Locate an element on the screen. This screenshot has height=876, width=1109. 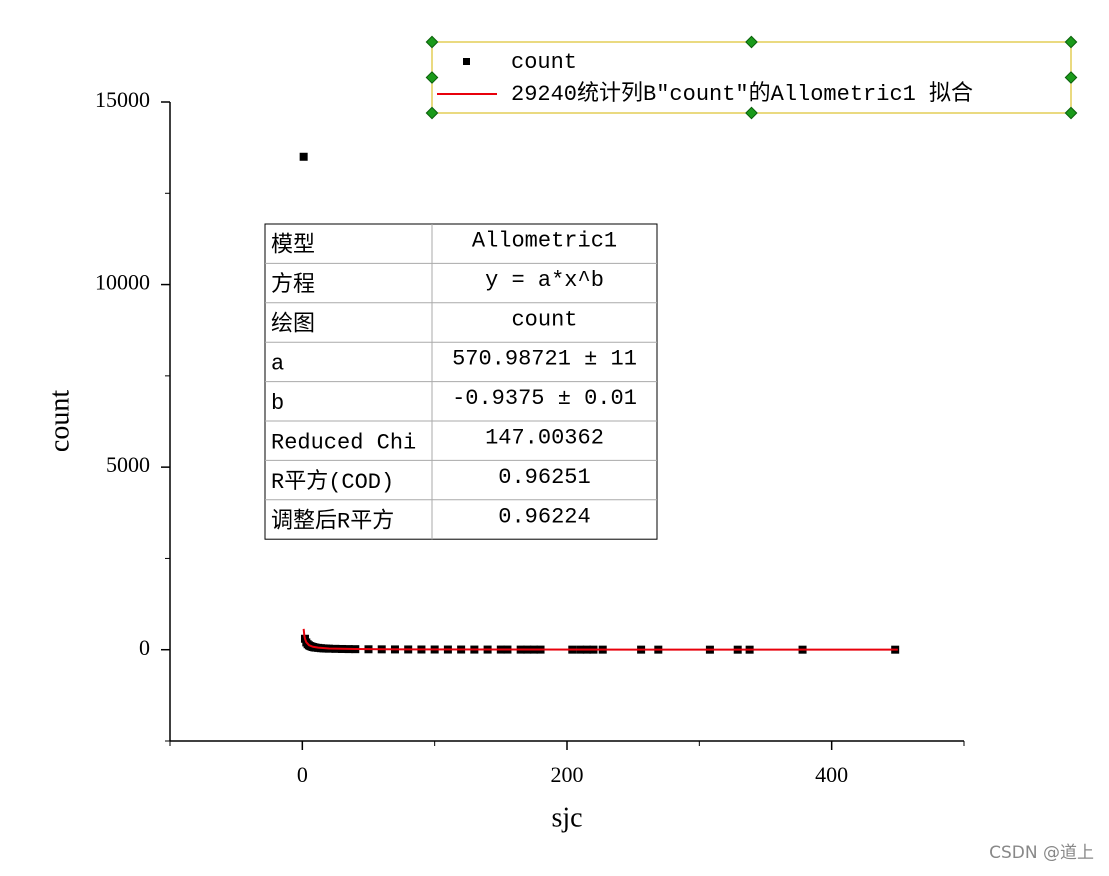
table-label: Reduced Chi is located at coordinates (343, 443).